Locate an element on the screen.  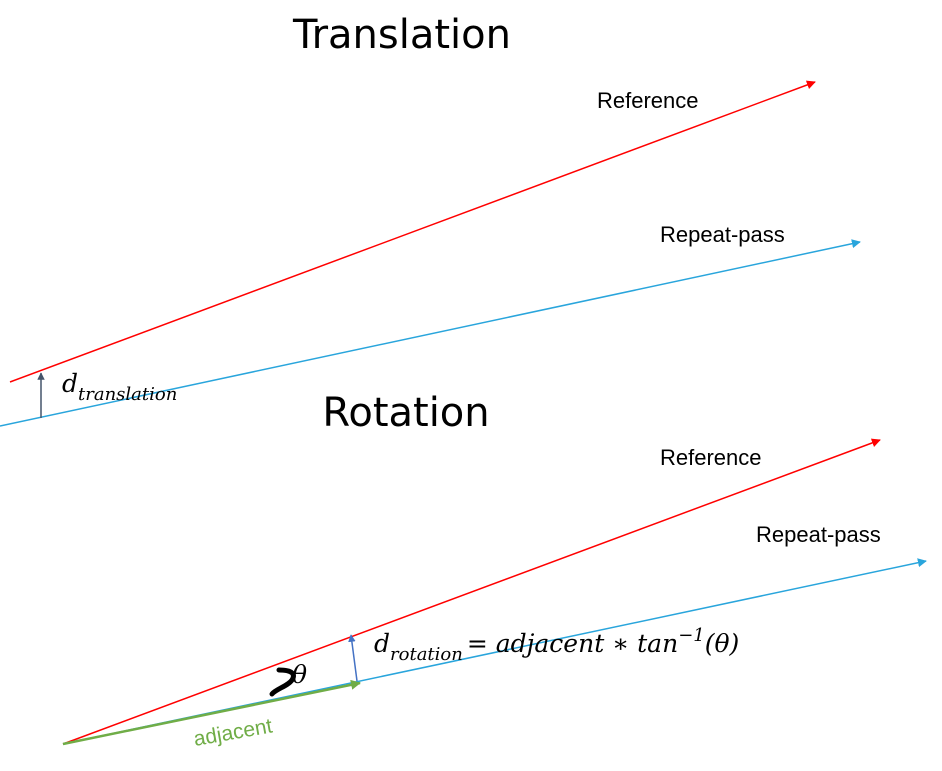
adjacent-arrow is located at coordinates (211, 712).